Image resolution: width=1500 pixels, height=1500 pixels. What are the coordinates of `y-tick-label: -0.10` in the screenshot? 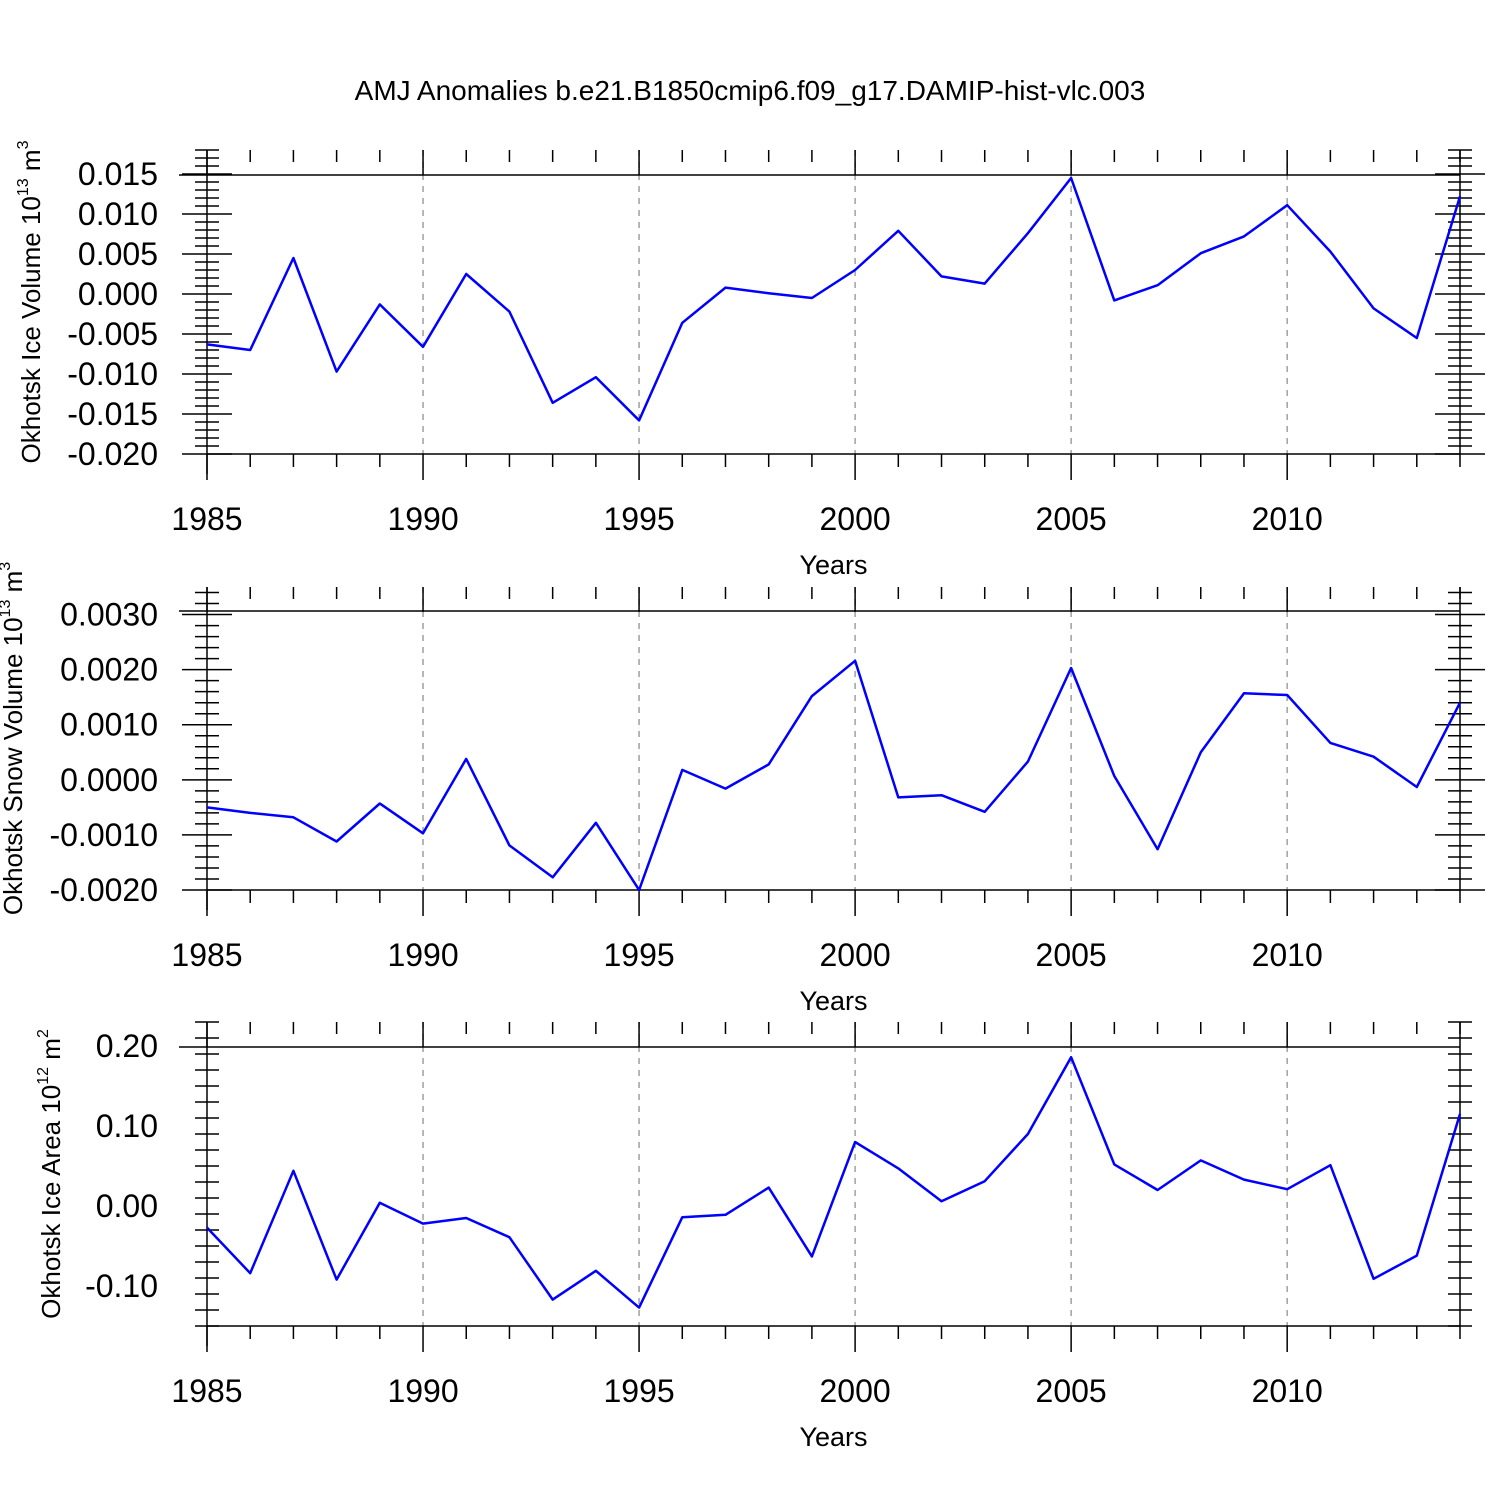 It's located at (121, 1286).